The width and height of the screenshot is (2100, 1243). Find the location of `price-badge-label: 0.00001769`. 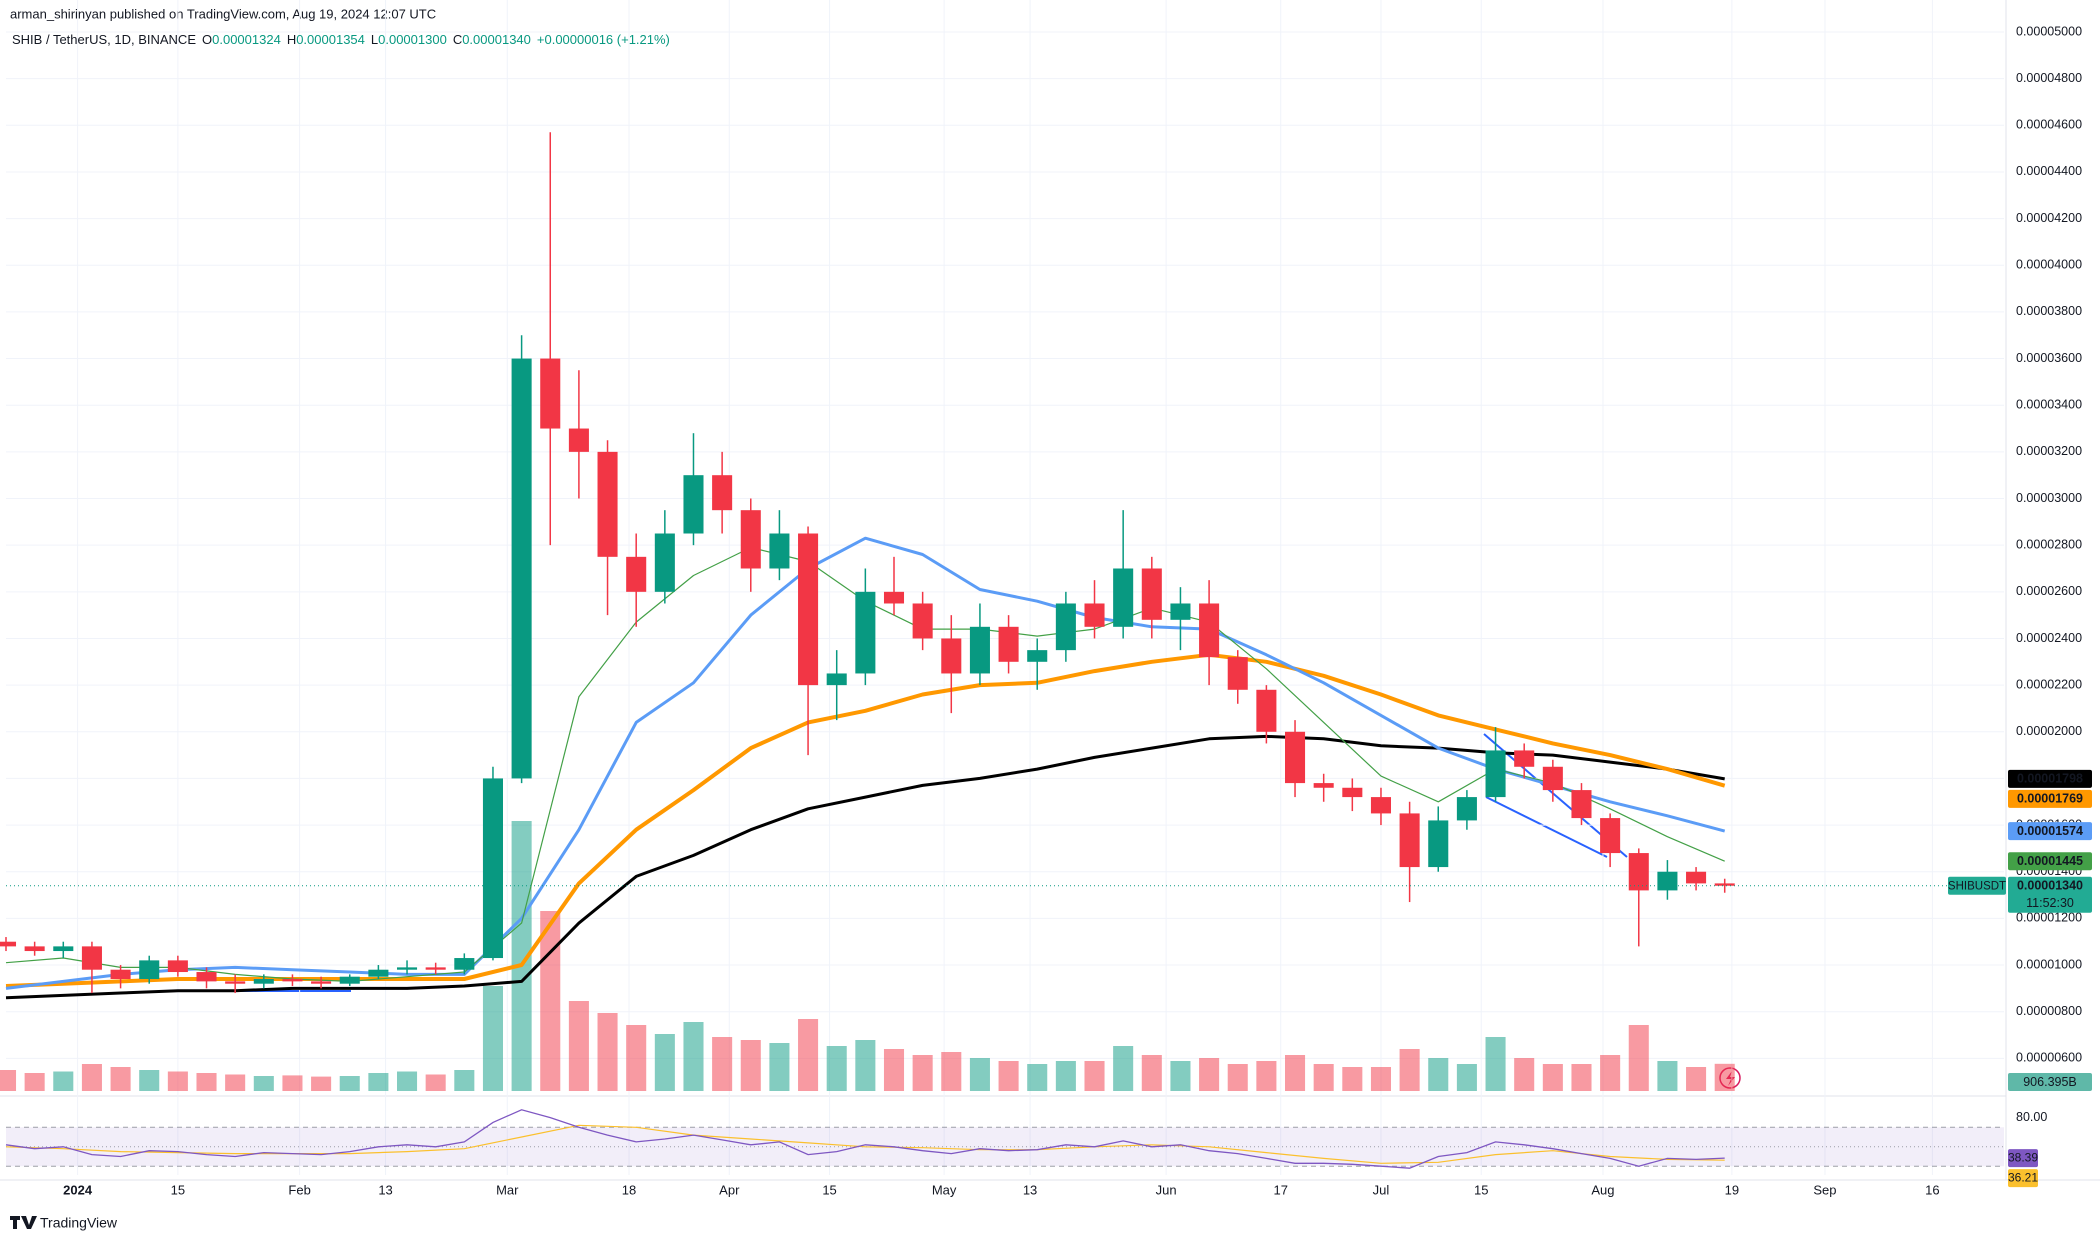

price-badge-label: 0.00001769 is located at coordinates (2050, 799).